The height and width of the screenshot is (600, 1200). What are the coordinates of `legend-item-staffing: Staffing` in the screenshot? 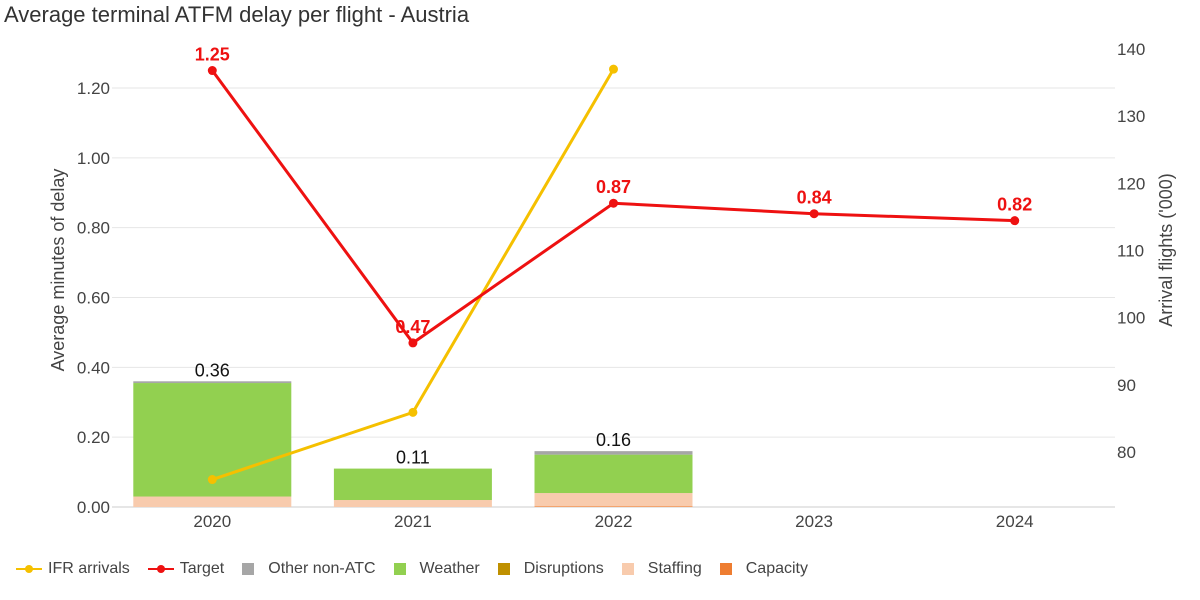 It's located at (661, 569).